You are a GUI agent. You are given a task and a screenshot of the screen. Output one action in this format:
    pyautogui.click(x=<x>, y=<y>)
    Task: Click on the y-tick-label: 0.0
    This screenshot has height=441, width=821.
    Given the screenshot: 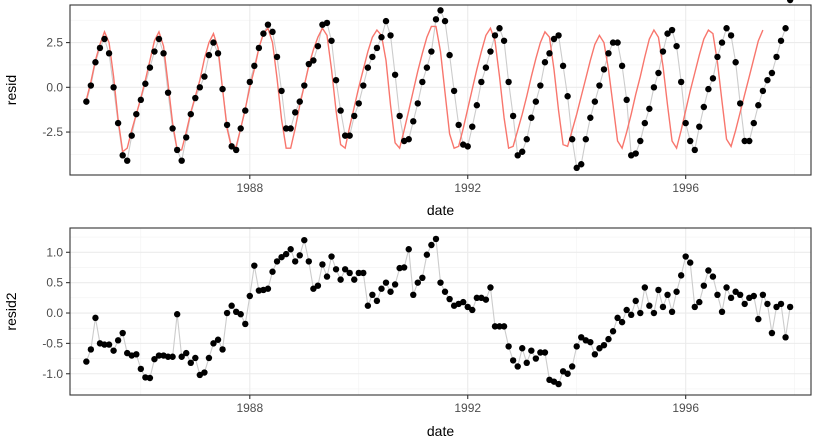 What is the action you would take?
    pyautogui.click(x=54, y=313)
    